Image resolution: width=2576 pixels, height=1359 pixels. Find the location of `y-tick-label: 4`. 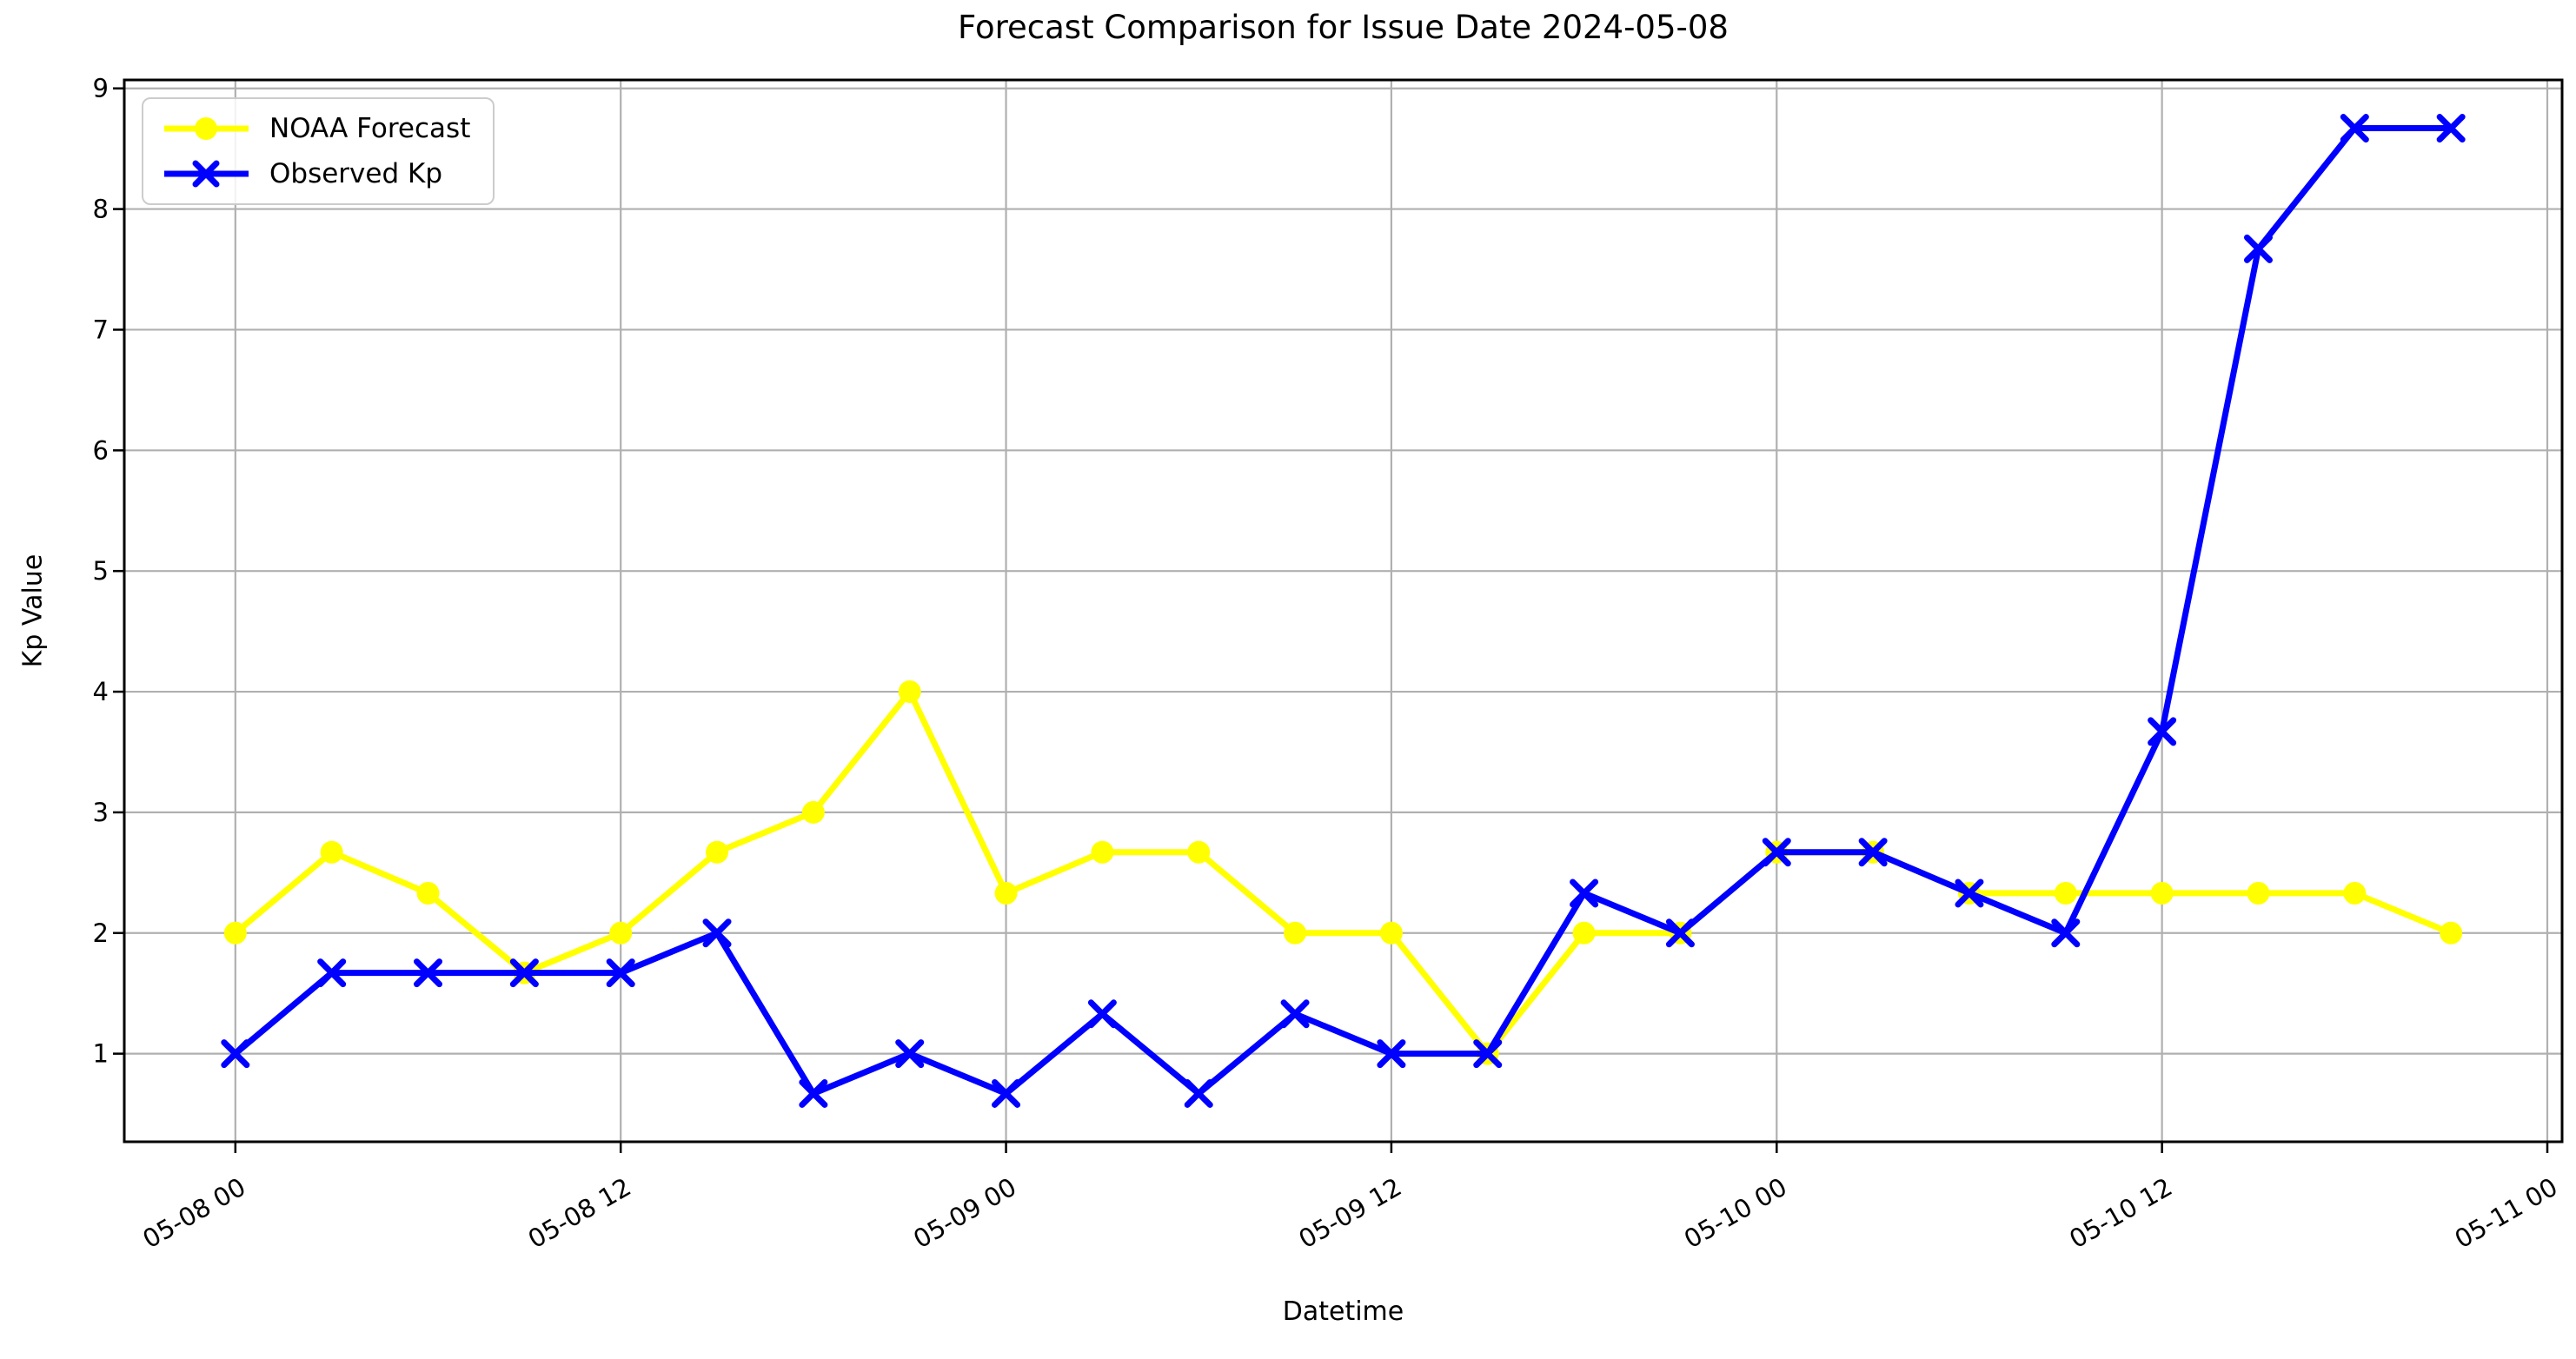

y-tick-label: 4 is located at coordinates (101, 691).